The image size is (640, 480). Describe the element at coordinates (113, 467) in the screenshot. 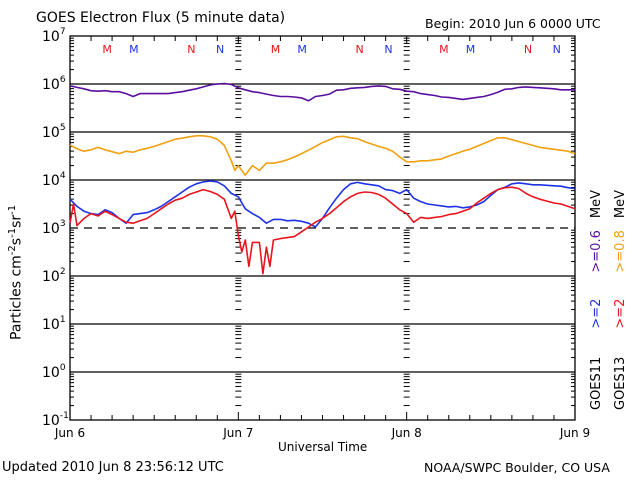

I see `updated-timestamp: Updated 2010 Jun 8 23:56:12 UTC` at that location.